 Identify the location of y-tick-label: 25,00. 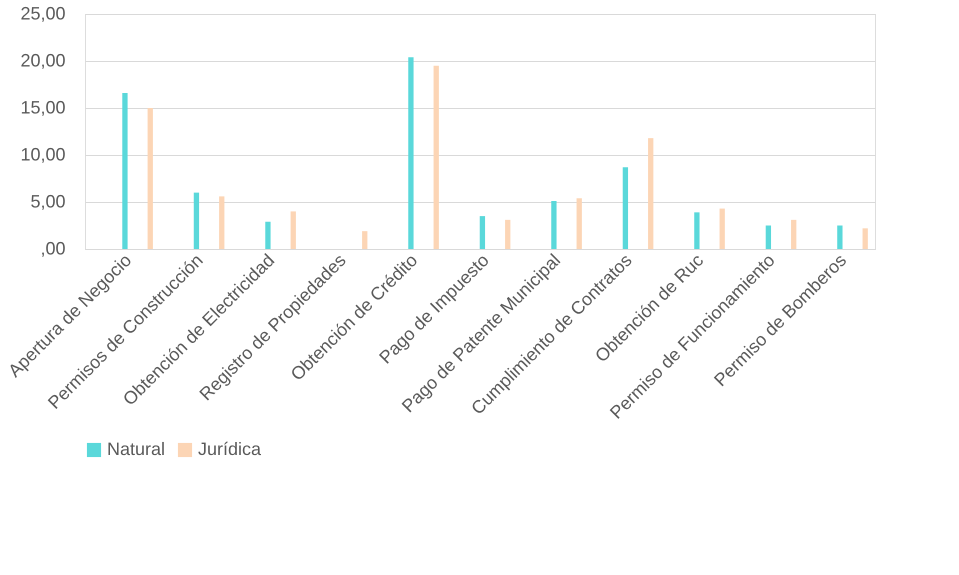
(43, 14).